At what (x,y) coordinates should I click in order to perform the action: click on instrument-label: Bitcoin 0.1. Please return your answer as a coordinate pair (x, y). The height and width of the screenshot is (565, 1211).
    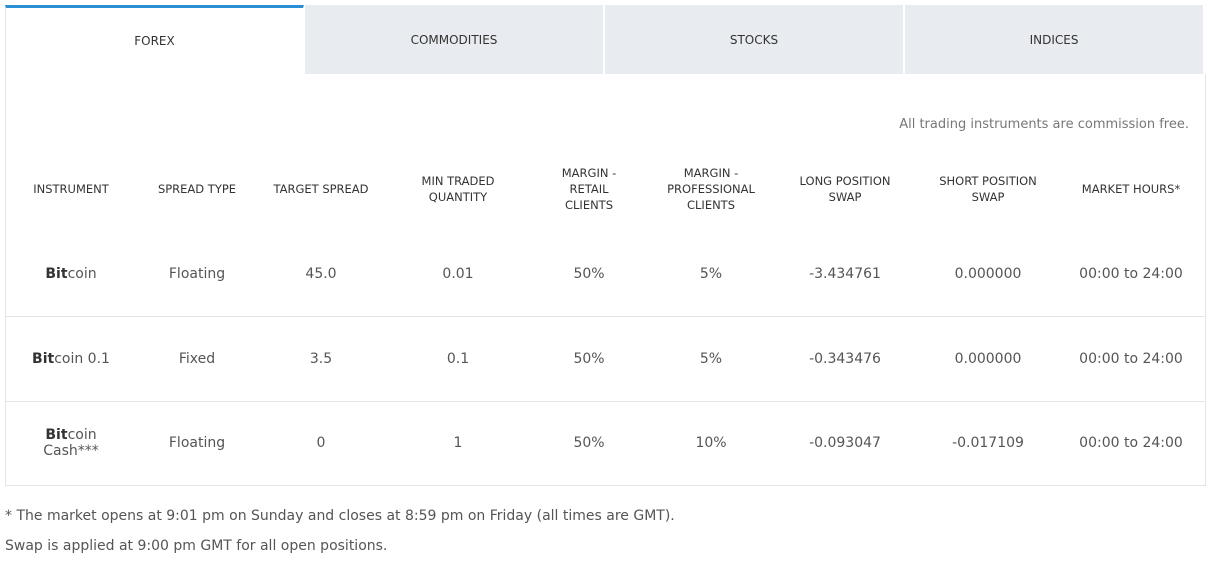
    Looking at the image, I should click on (71, 359).